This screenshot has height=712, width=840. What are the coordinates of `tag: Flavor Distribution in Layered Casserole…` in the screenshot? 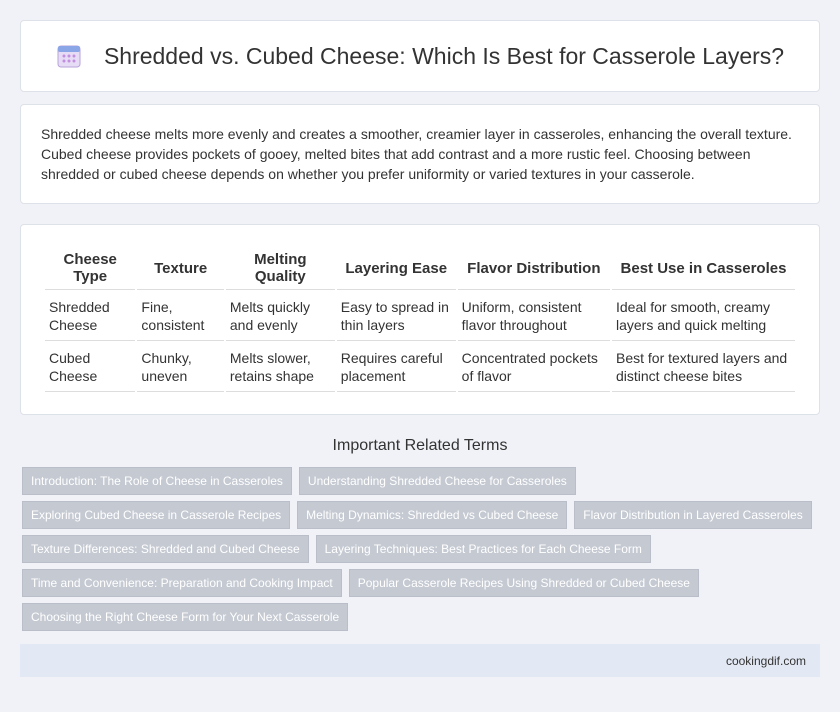 It's located at (693, 515).